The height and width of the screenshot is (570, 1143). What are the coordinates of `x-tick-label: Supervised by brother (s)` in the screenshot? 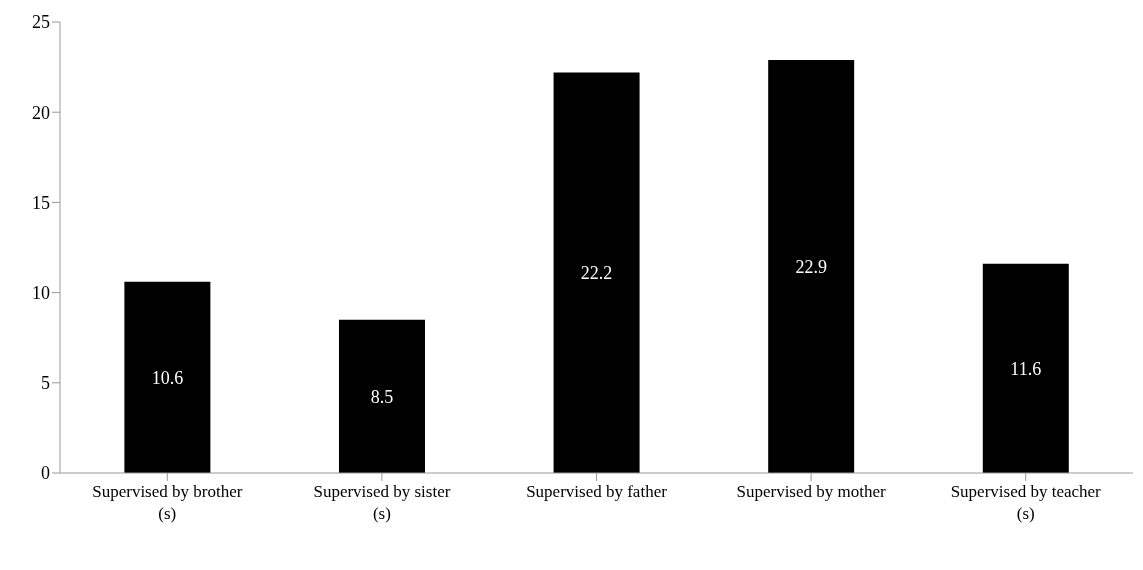 It's located at (167, 502).